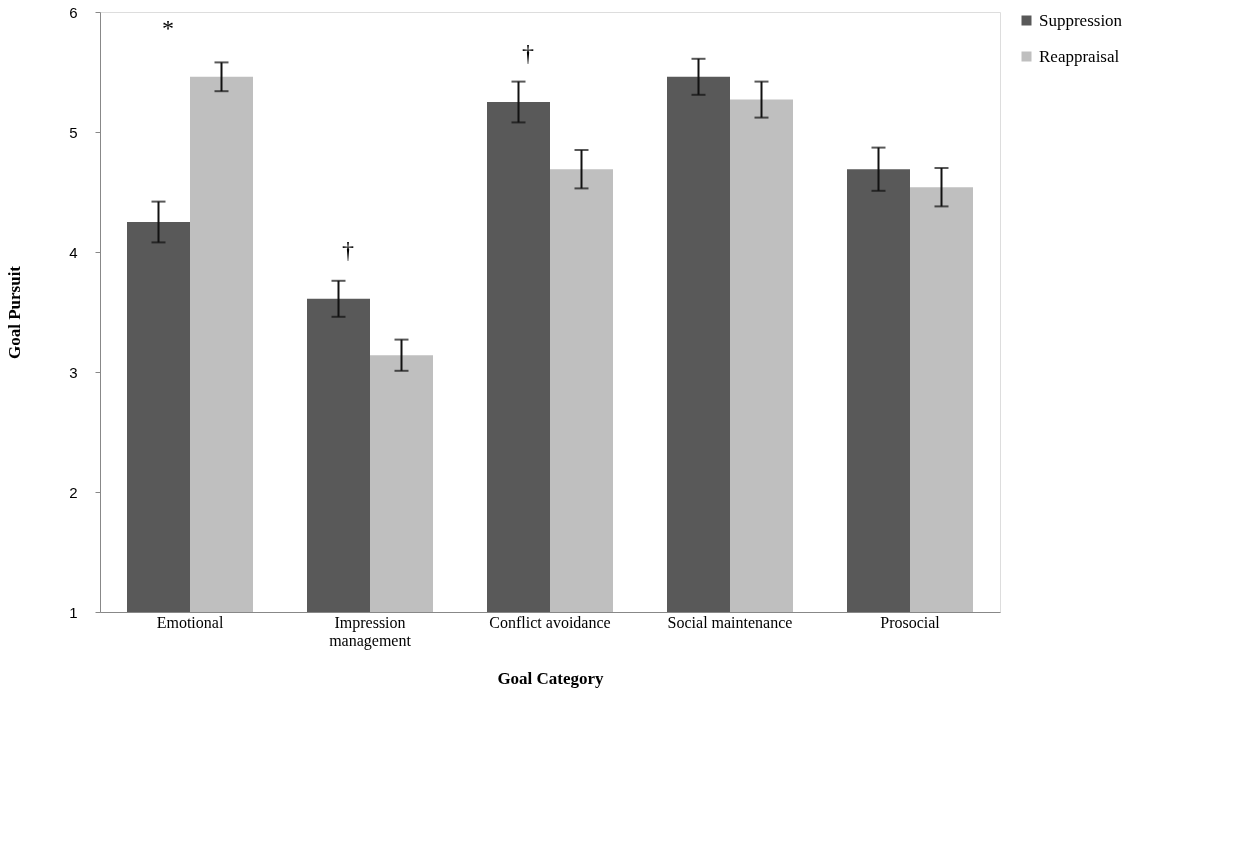  What do you see at coordinates (550, 622) in the screenshot?
I see `x-tick-label: Conflict avoidance` at bounding box center [550, 622].